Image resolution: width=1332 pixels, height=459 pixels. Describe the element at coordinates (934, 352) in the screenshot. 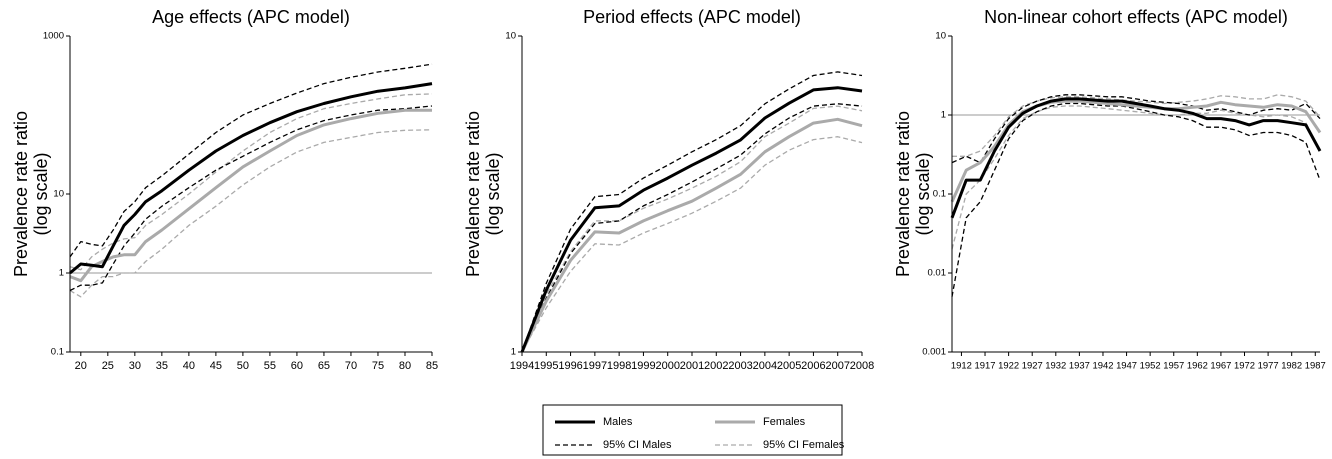

I see `y-tick-label: 0.001` at that location.